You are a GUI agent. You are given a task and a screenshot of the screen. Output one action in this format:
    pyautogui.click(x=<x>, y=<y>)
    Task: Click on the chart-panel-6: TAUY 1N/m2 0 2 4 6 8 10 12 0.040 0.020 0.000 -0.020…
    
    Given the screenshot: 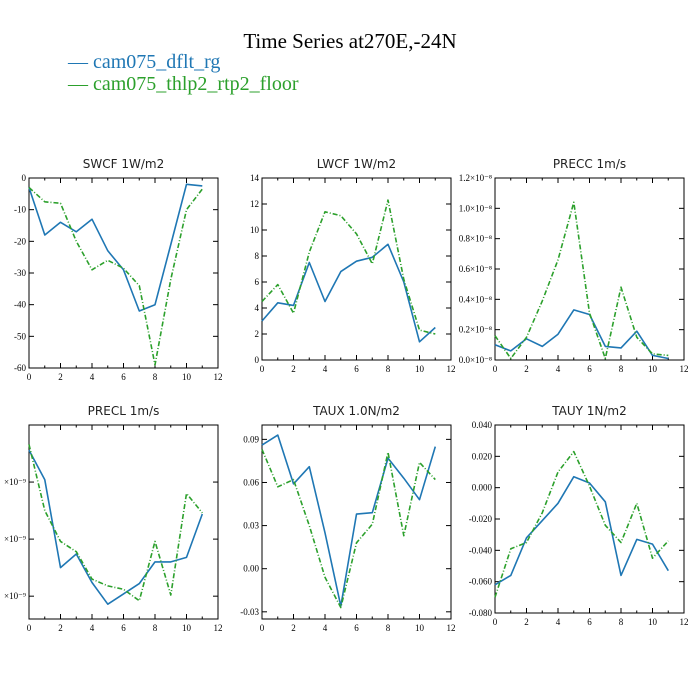 What is the action you would take?
    pyautogui.click(x=579, y=515)
    